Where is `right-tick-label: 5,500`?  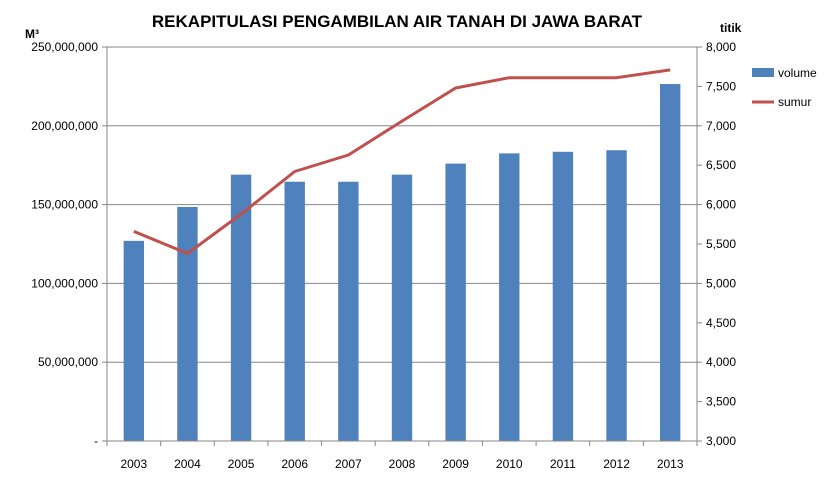 right-tick-label: 5,500 is located at coordinates (721, 244).